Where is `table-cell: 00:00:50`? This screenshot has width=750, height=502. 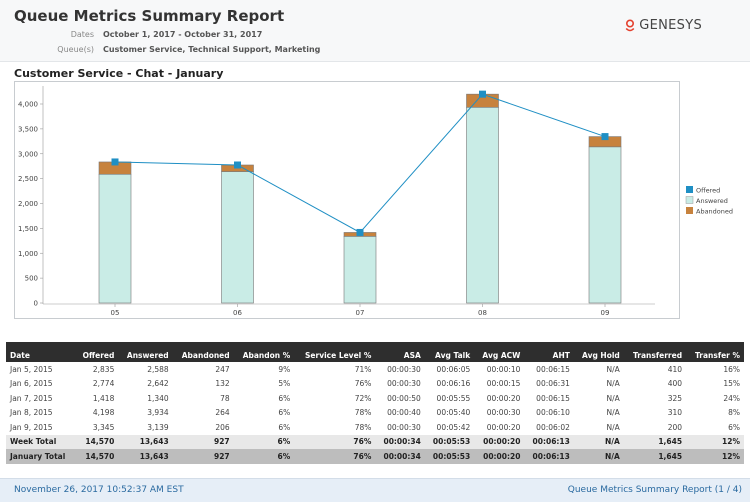 table-cell: 00:00:50 is located at coordinates (404, 398).